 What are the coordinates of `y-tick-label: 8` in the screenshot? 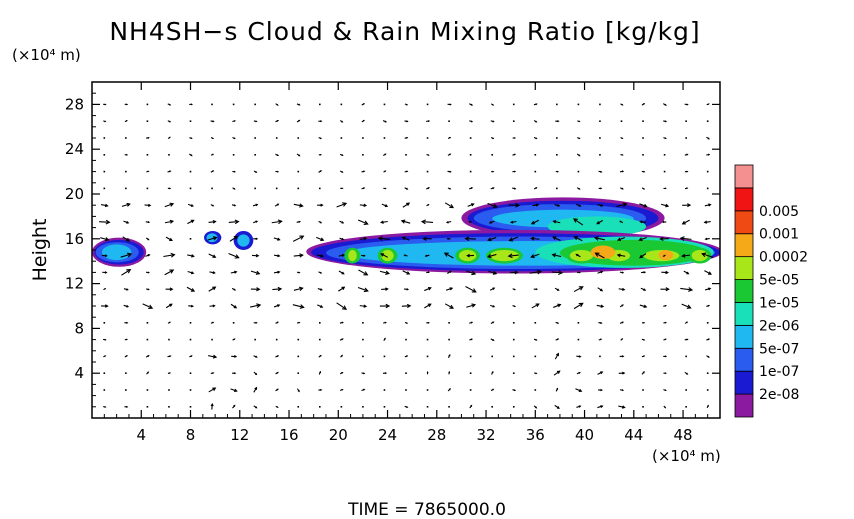 It's located at (79, 328).